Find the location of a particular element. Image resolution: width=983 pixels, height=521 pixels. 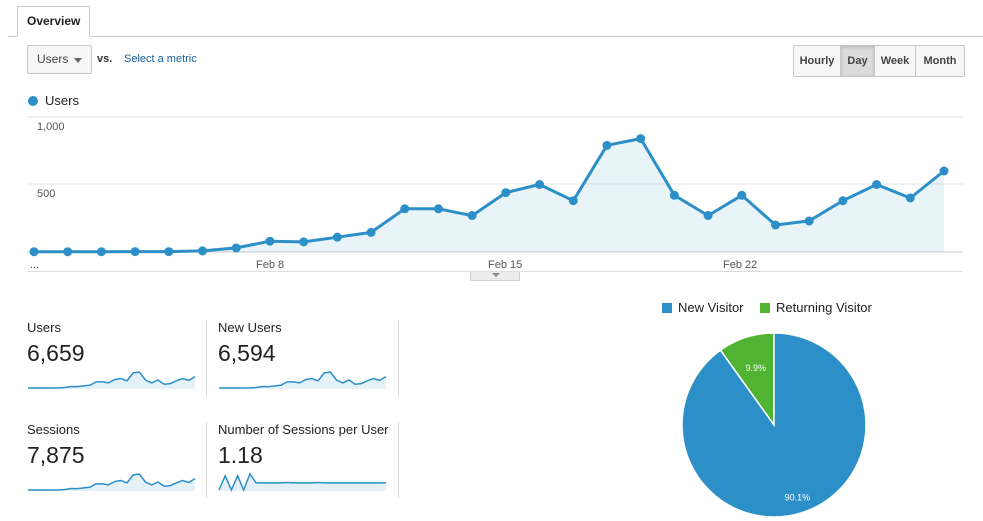

metric-select-value: Users is located at coordinates (53, 59).